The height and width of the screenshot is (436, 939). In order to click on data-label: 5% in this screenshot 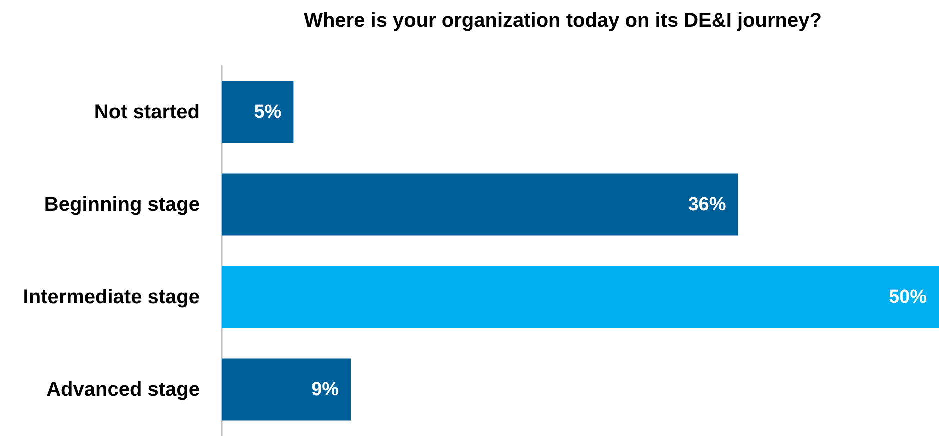, I will do `click(268, 112)`.